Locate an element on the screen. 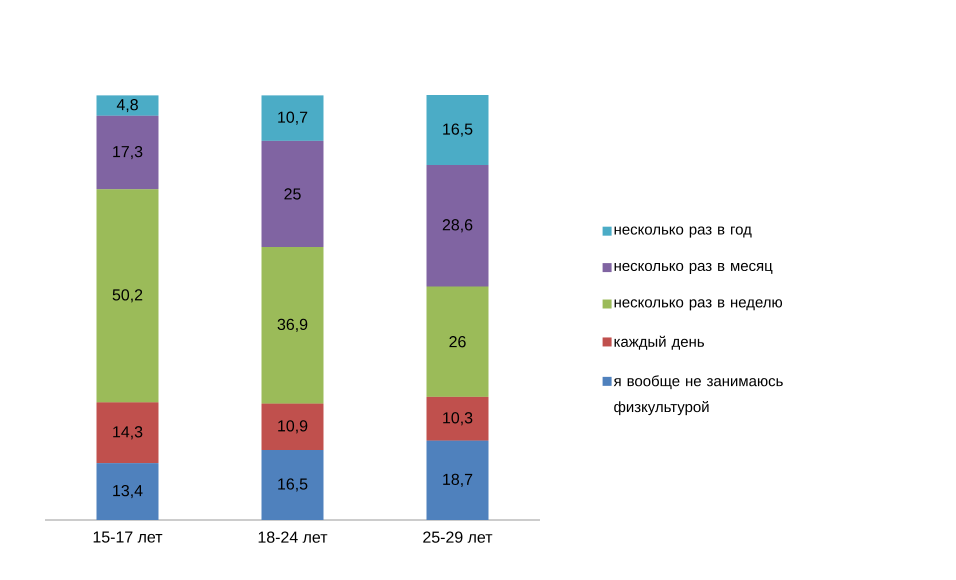  legend-label: каждый день is located at coordinates (659, 343).